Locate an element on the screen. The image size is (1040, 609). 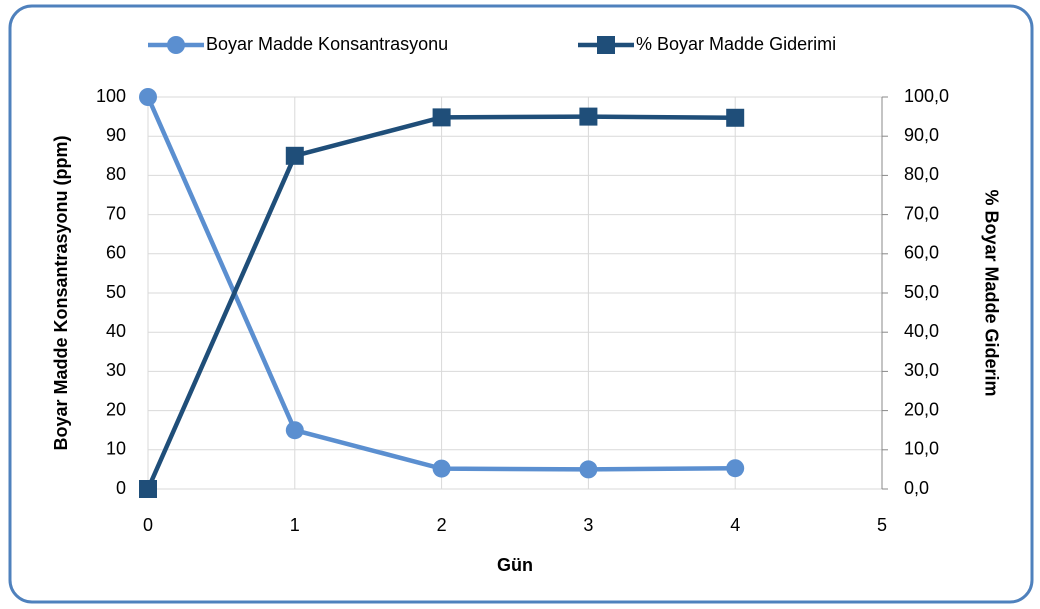
legend-label: % Boyar Madde Giderimi is located at coordinates (736, 44).